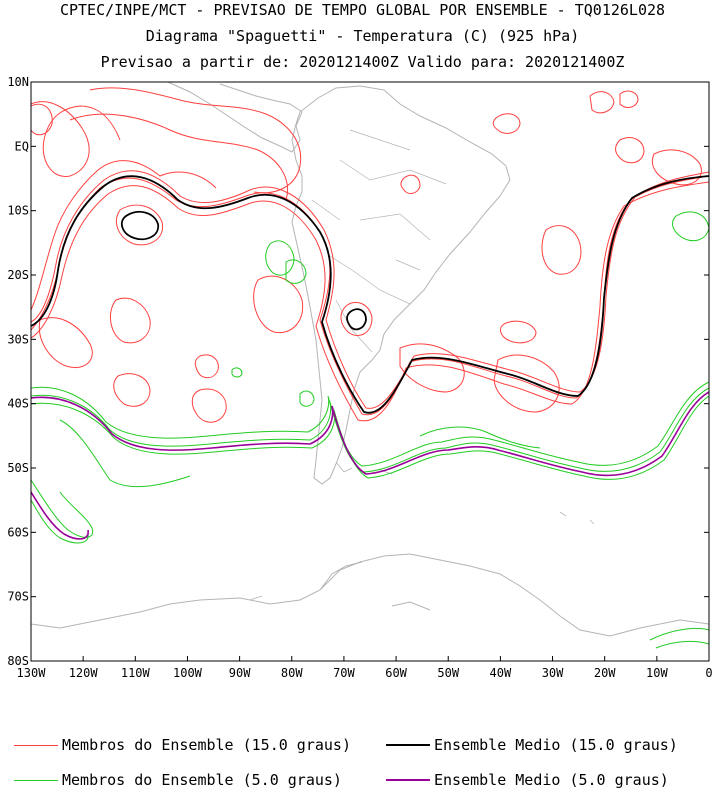 The image size is (725, 792). What do you see at coordinates (22, 146) in the screenshot?
I see `lat-tick-label: EQ` at bounding box center [22, 146].